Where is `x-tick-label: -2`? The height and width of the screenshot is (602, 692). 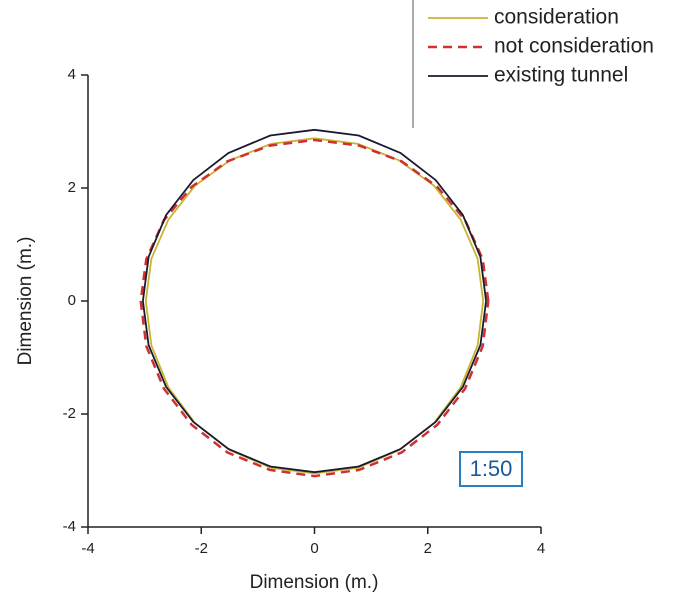 x-tick-label: -2 is located at coordinates (201, 548).